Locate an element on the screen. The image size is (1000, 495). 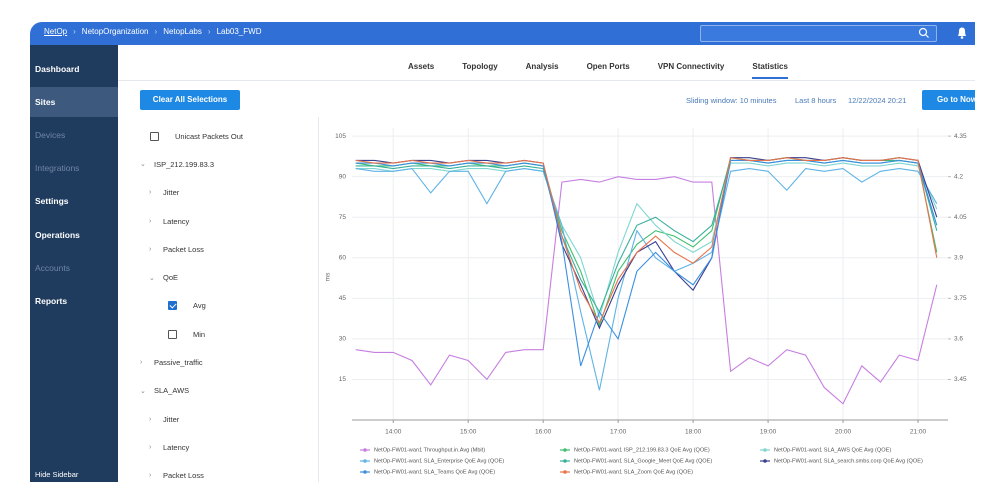
y2-tick-label: 3.75 is located at coordinates (960, 298).